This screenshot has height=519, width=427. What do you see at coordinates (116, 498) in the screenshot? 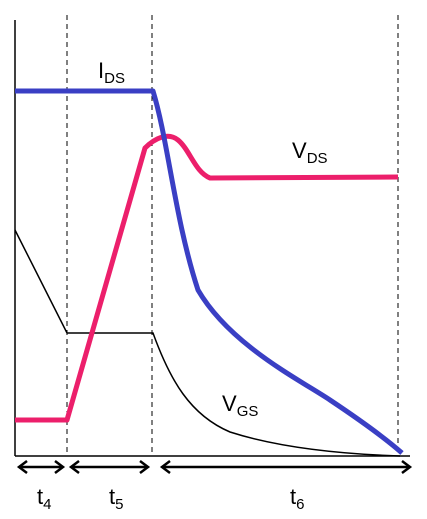
I see `interval-label-t5: t5` at bounding box center [116, 498].